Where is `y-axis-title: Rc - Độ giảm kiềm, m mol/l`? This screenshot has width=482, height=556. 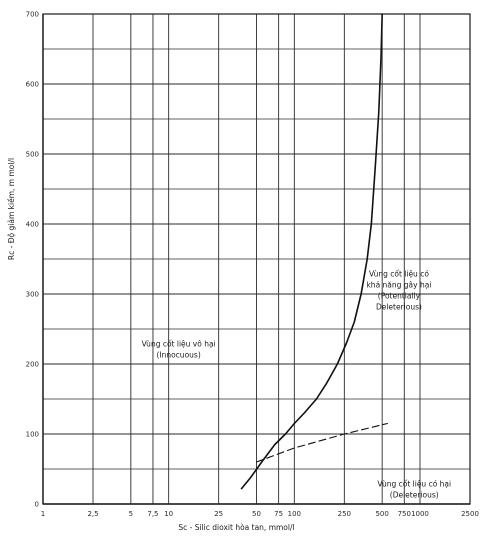 y-axis-title: Rc - Độ giảm kiềm, m mol/l is located at coordinates (11, 209).